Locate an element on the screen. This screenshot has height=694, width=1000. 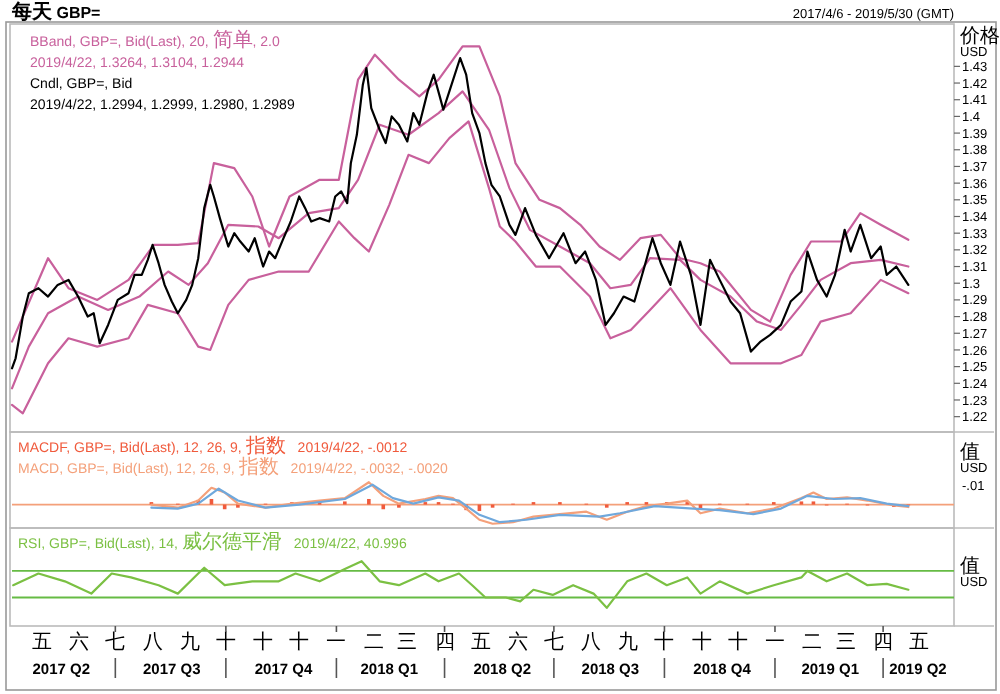
chart-title: 每天 GBP= is located at coordinates (56, 12).